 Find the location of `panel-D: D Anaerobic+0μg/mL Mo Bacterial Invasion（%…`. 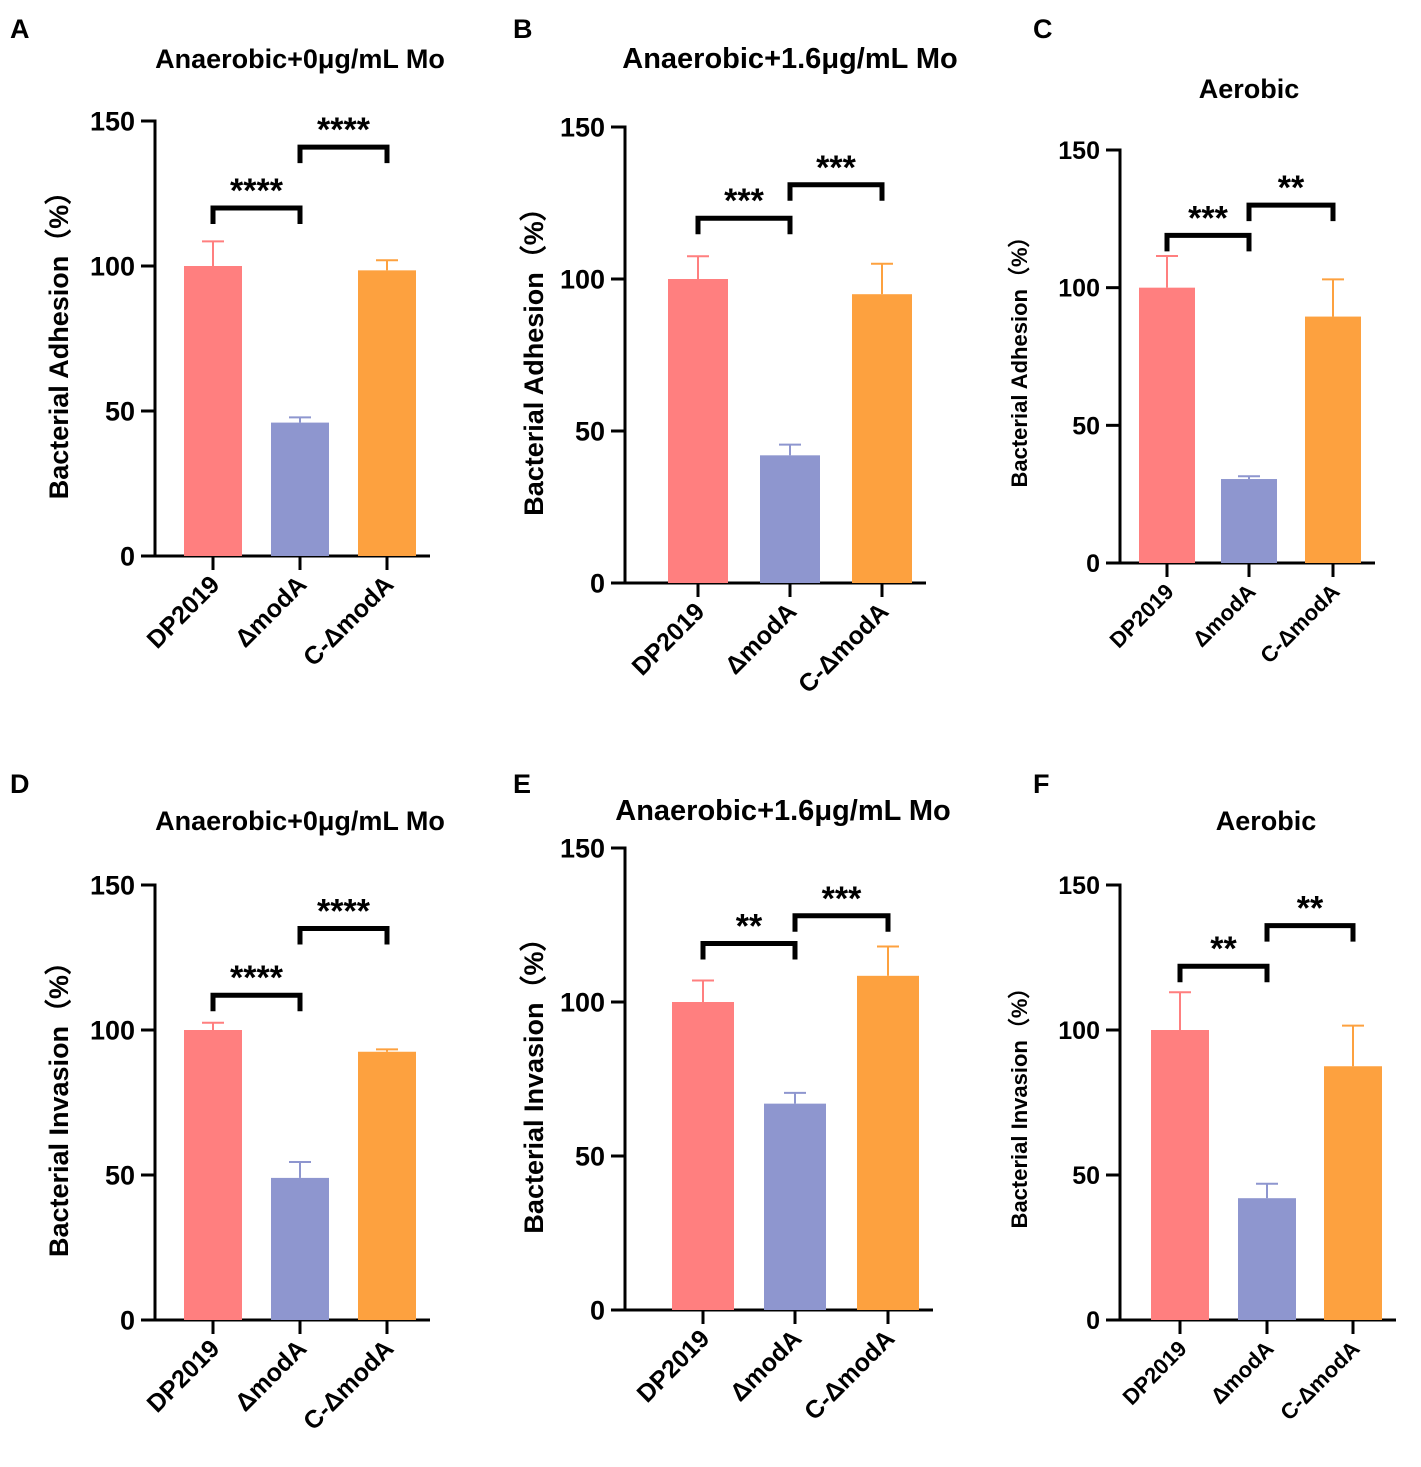

panel-D: D Anaerobic+0μg/mL Mo Bacterial Invasion（%… is located at coordinates (227, 1102).